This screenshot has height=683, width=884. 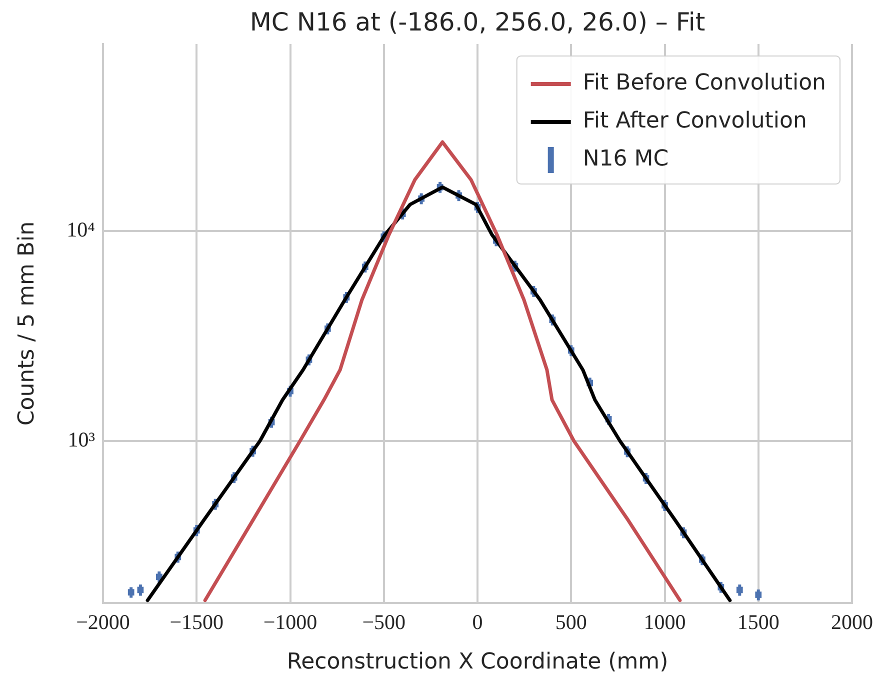 I want to click on y-axis-title: Counts / 5 mm Bin, so click(x=27, y=323).